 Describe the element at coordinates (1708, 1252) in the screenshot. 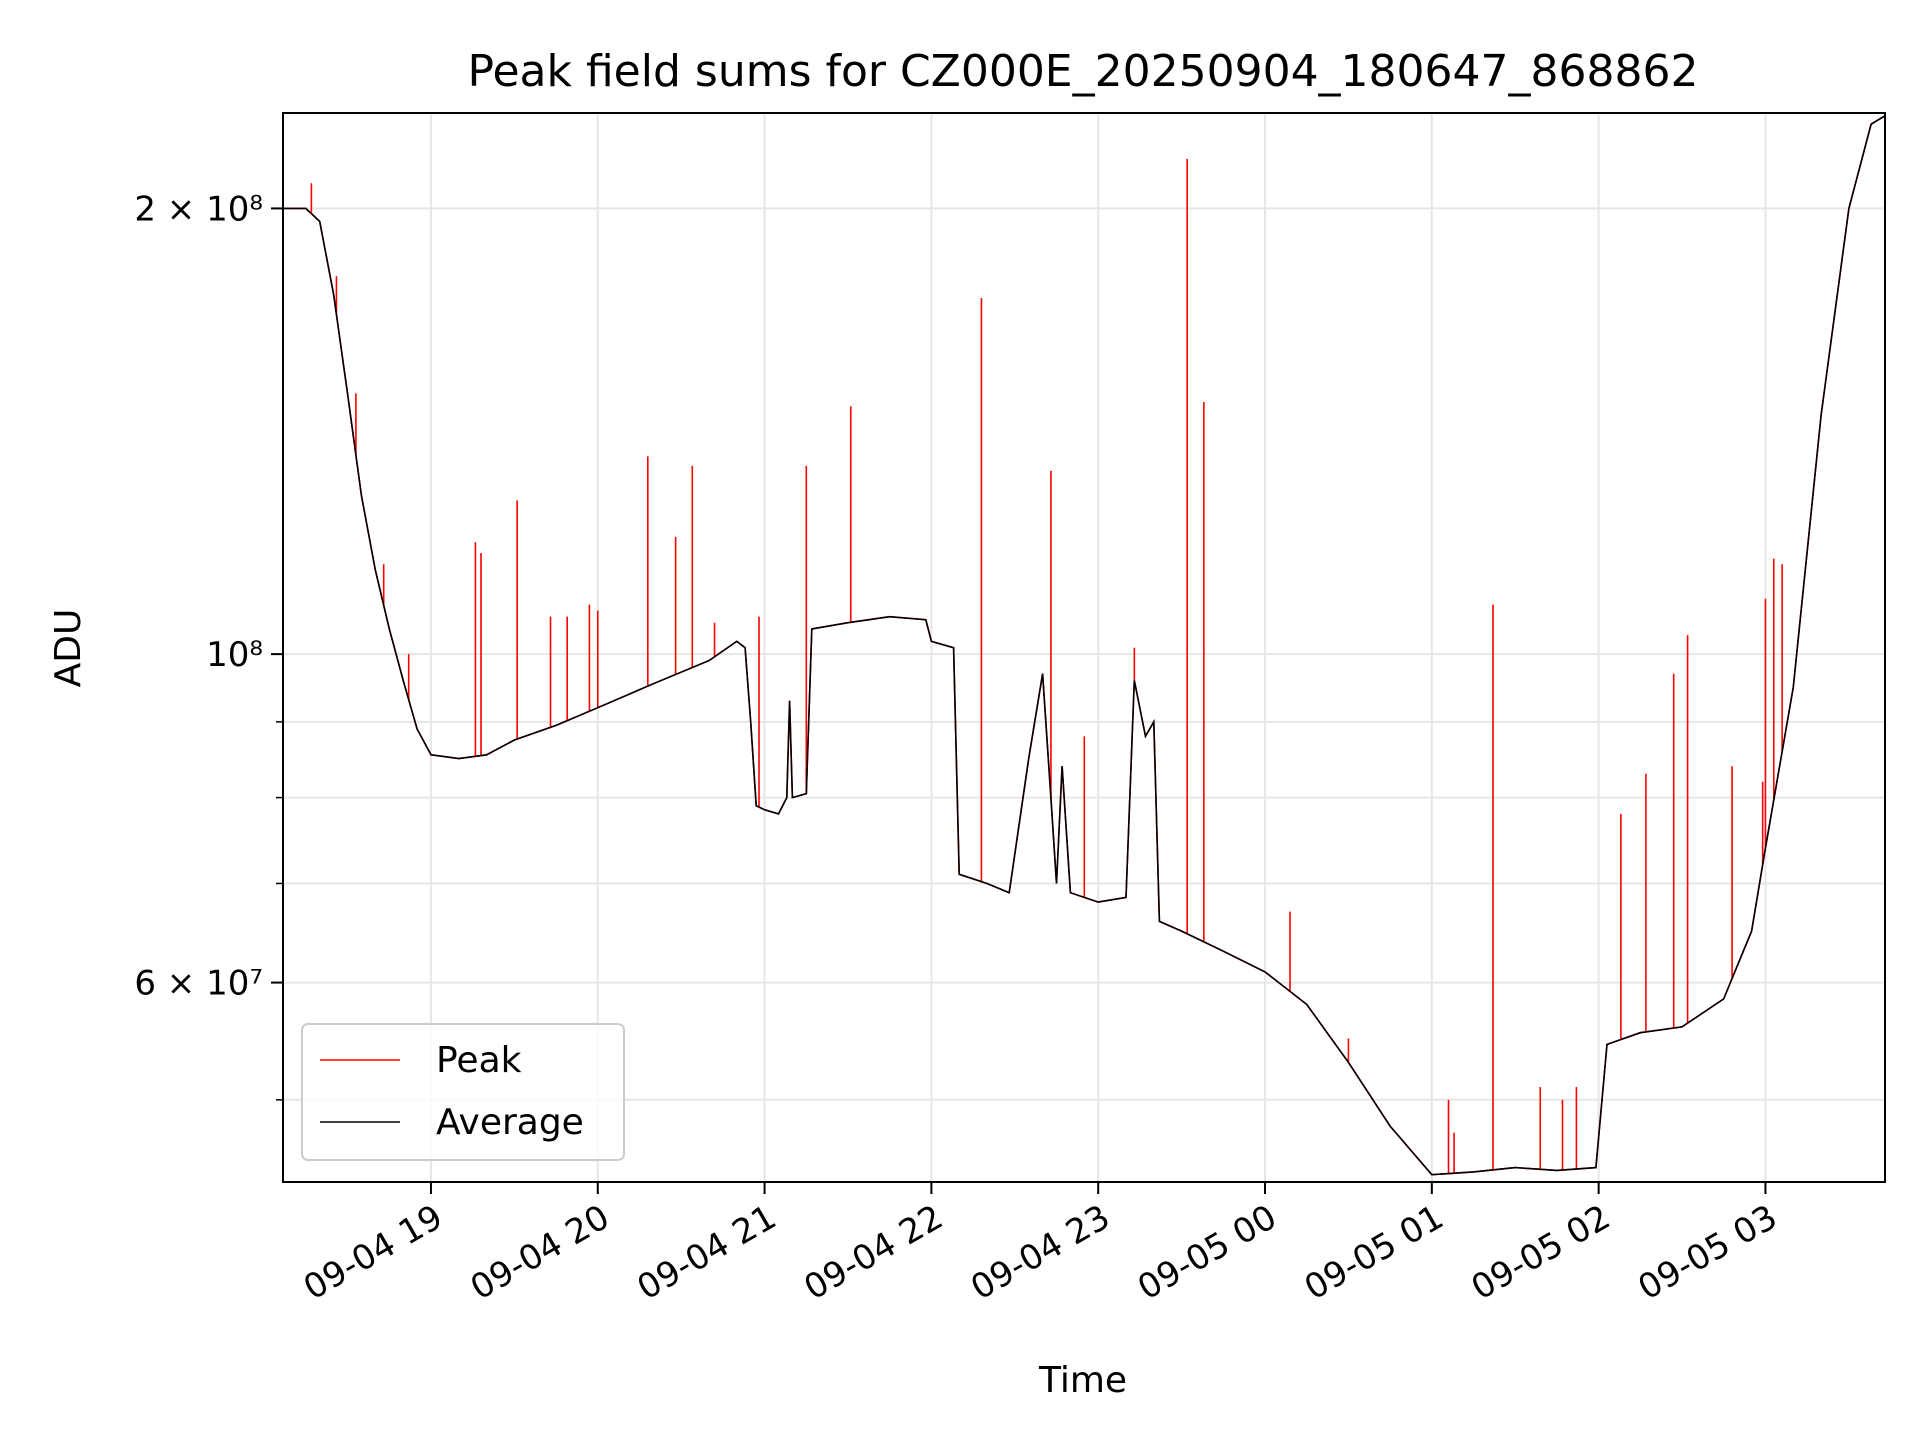

I see `x-tick-label: 09-05 03` at that location.